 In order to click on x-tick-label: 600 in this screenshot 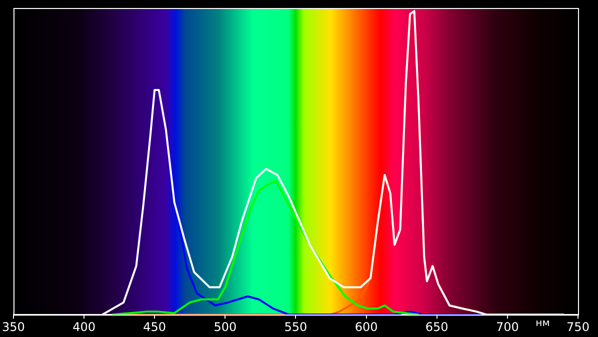, I will do `click(366, 327)`.